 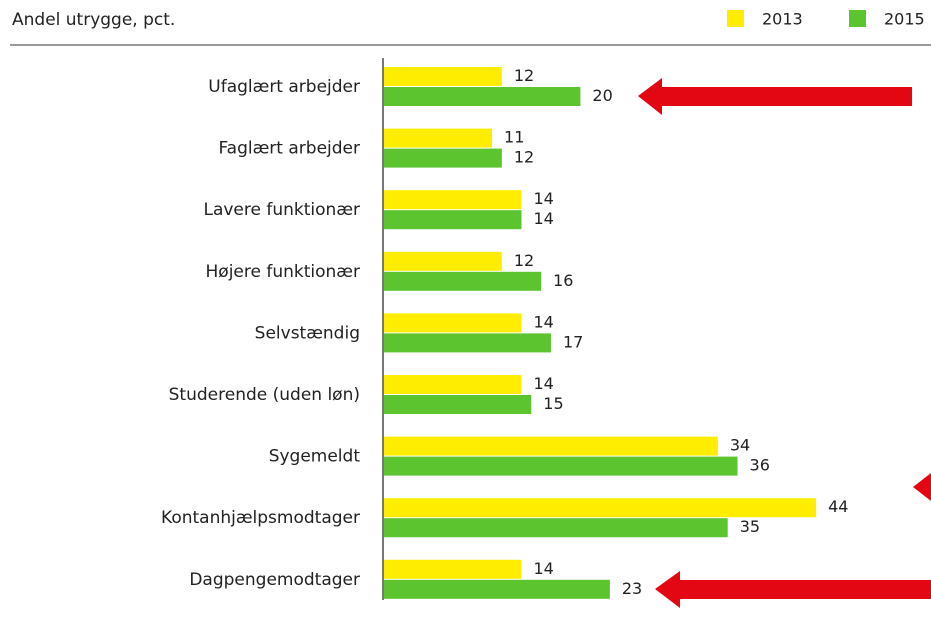 What do you see at coordinates (284, 87) in the screenshot?
I see `category-label: Ufaglært arbejder` at bounding box center [284, 87].